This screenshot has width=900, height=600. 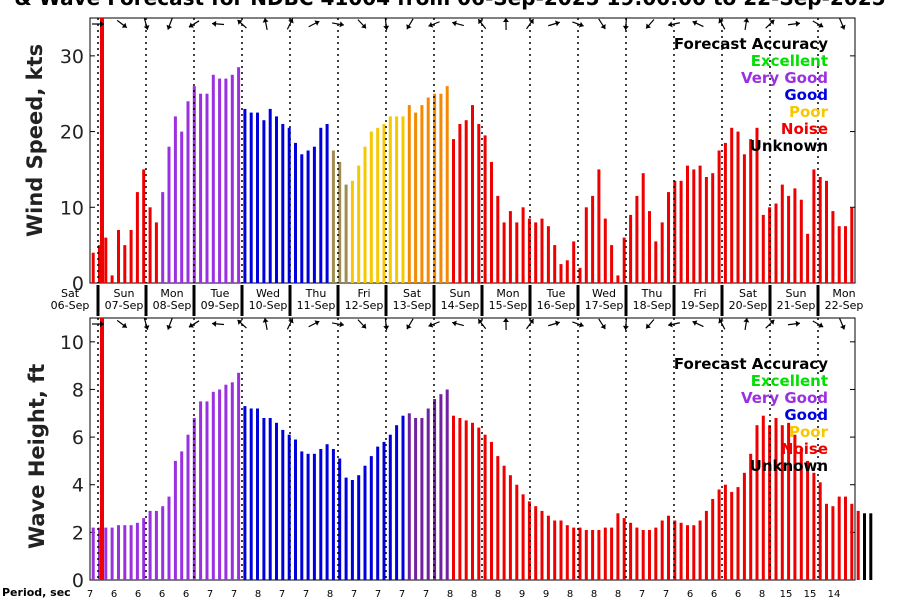 What do you see at coordinates (788, 146) in the screenshot?
I see `legend-unknown: Unknown` at bounding box center [788, 146].